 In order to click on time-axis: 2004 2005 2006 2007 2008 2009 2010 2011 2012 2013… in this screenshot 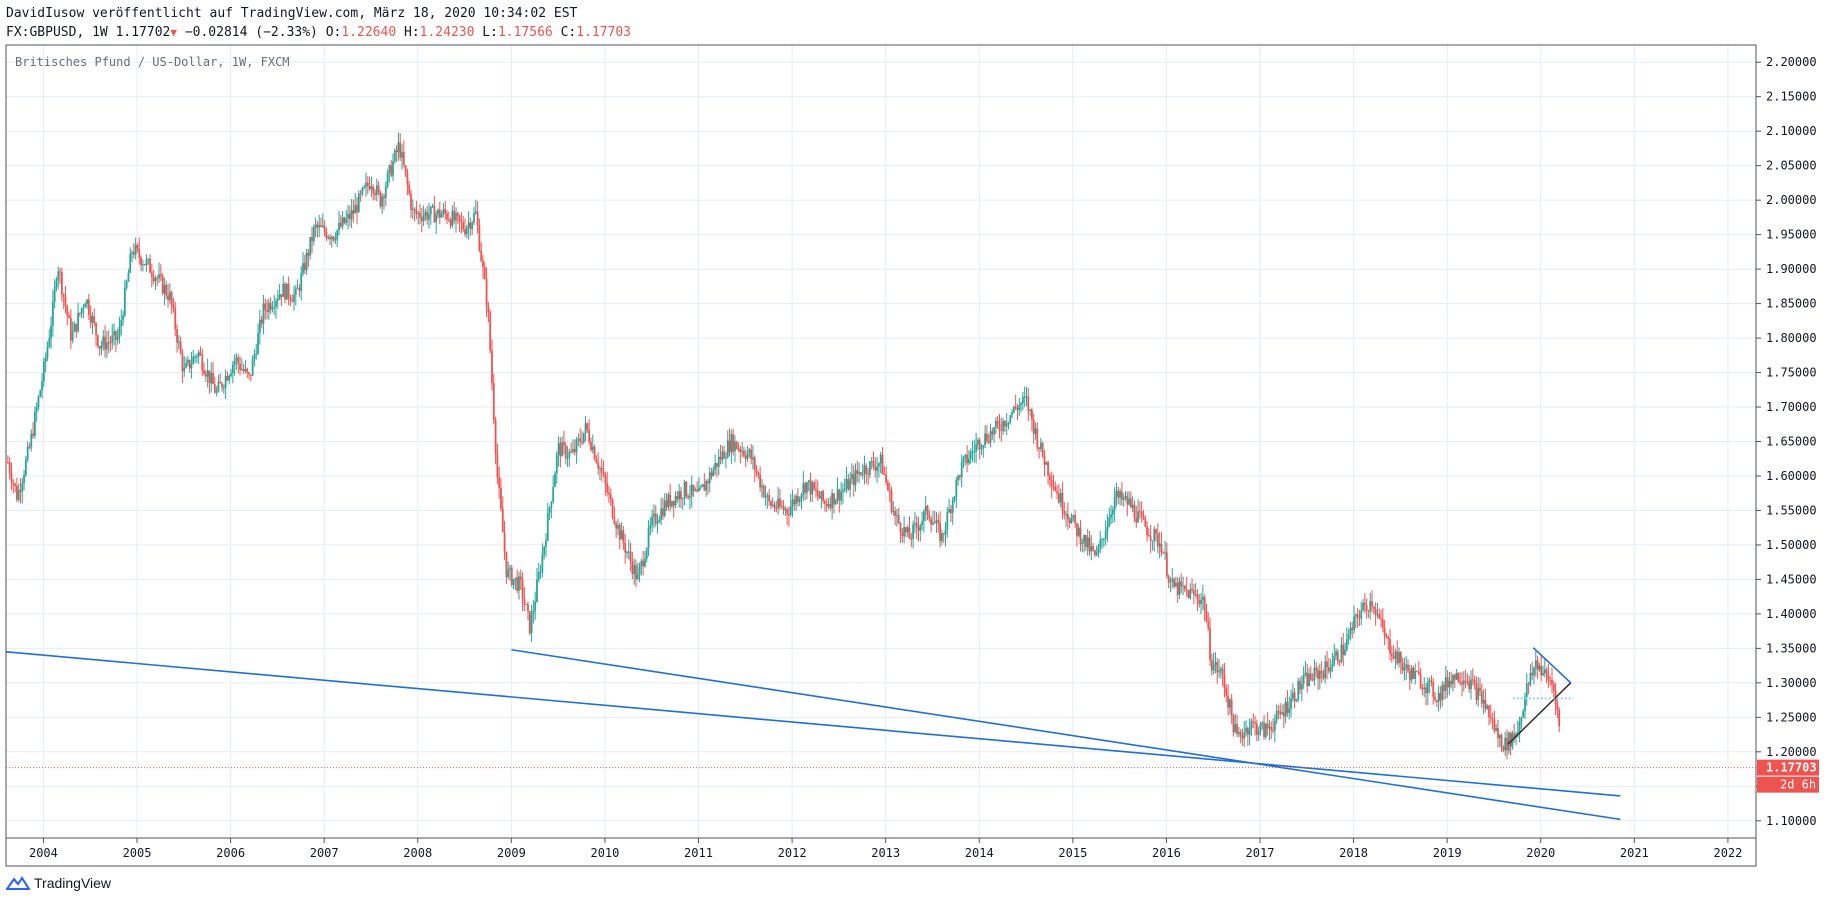, I will do `click(885, 849)`.